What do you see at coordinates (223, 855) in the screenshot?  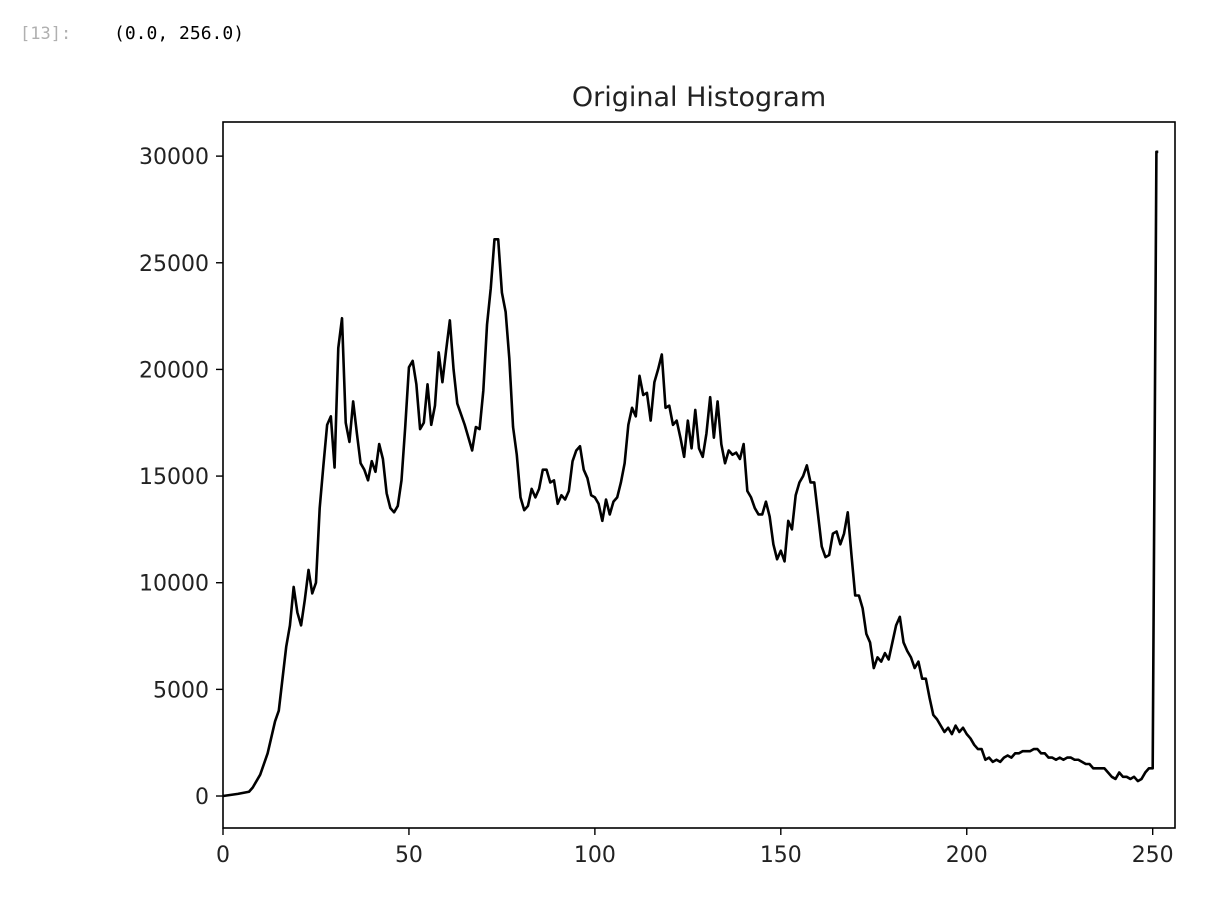 I see `x-tick-label: 0` at bounding box center [223, 855].